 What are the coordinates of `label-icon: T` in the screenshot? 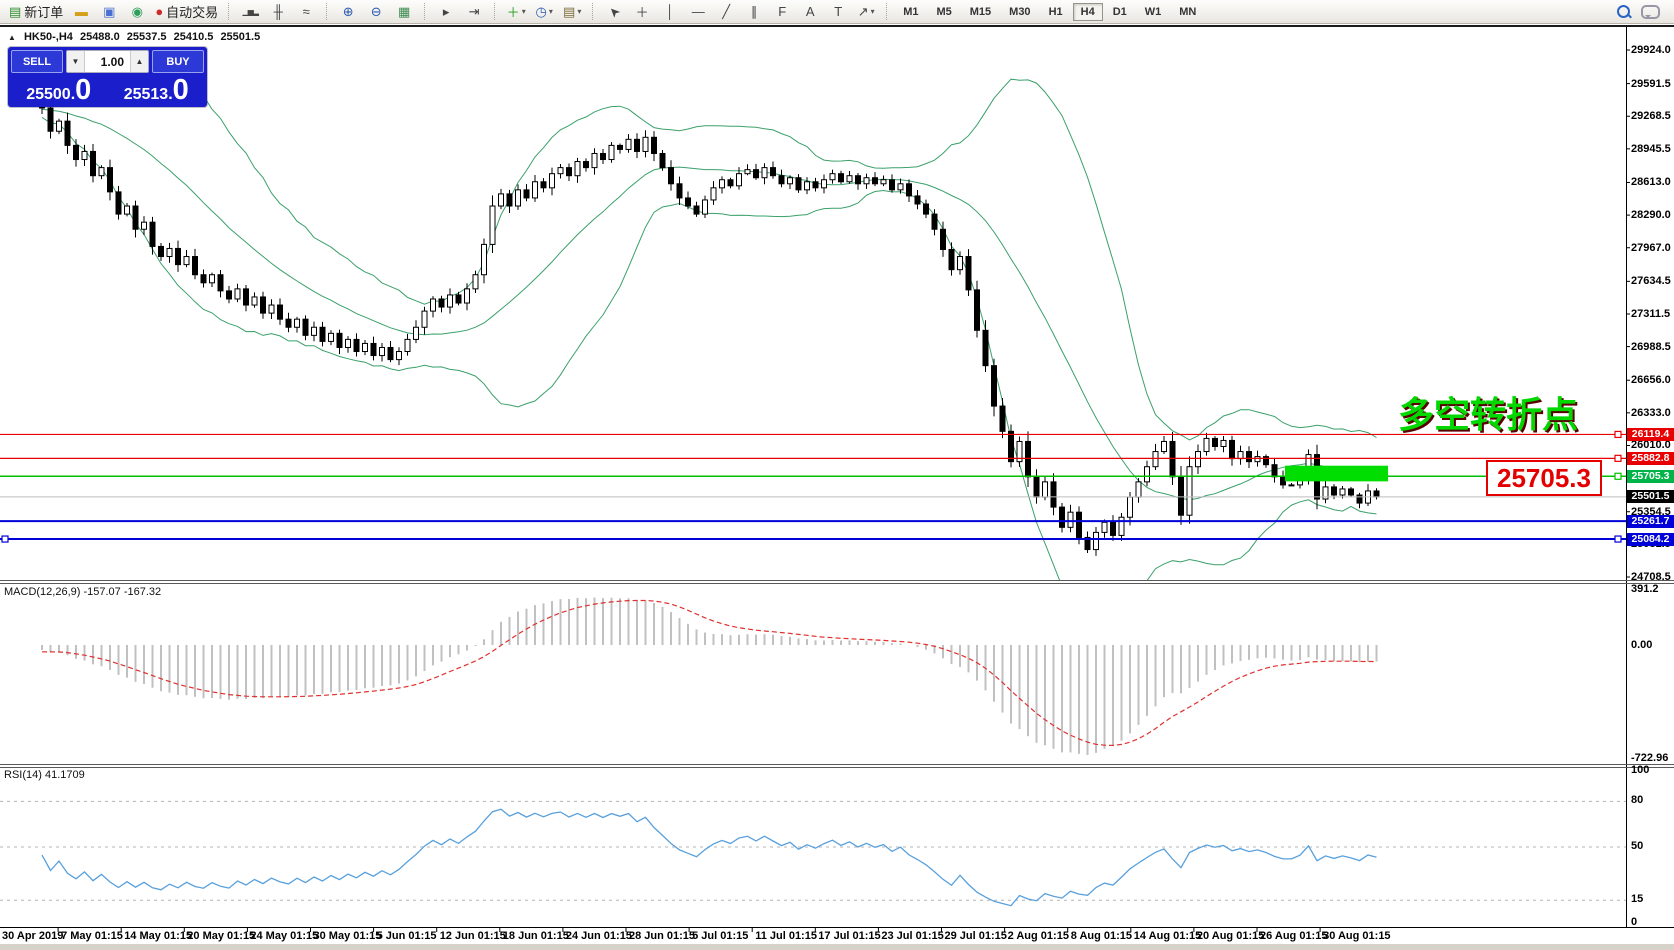 It's located at (838, 11).